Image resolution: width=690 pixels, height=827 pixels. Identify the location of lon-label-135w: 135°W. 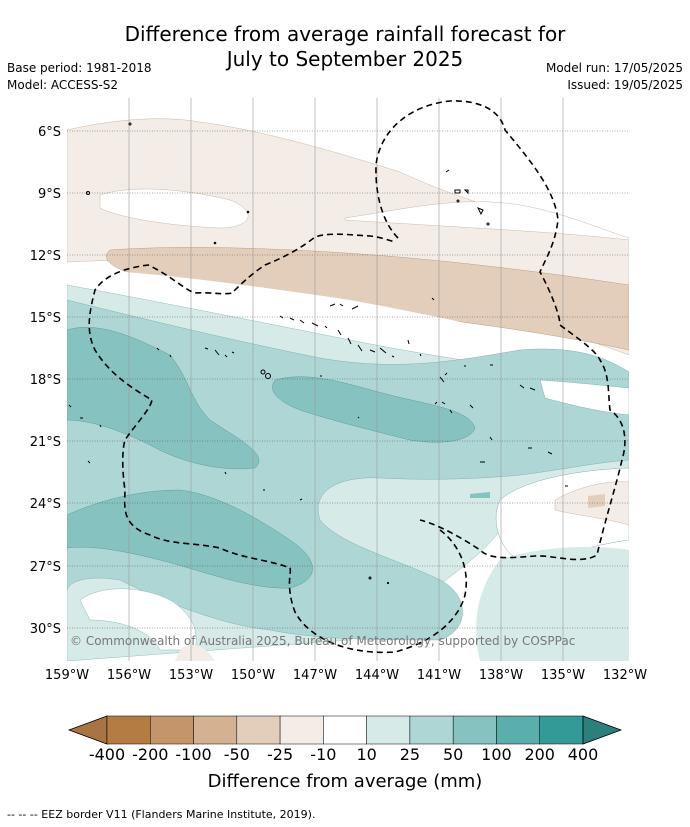
(563, 675).